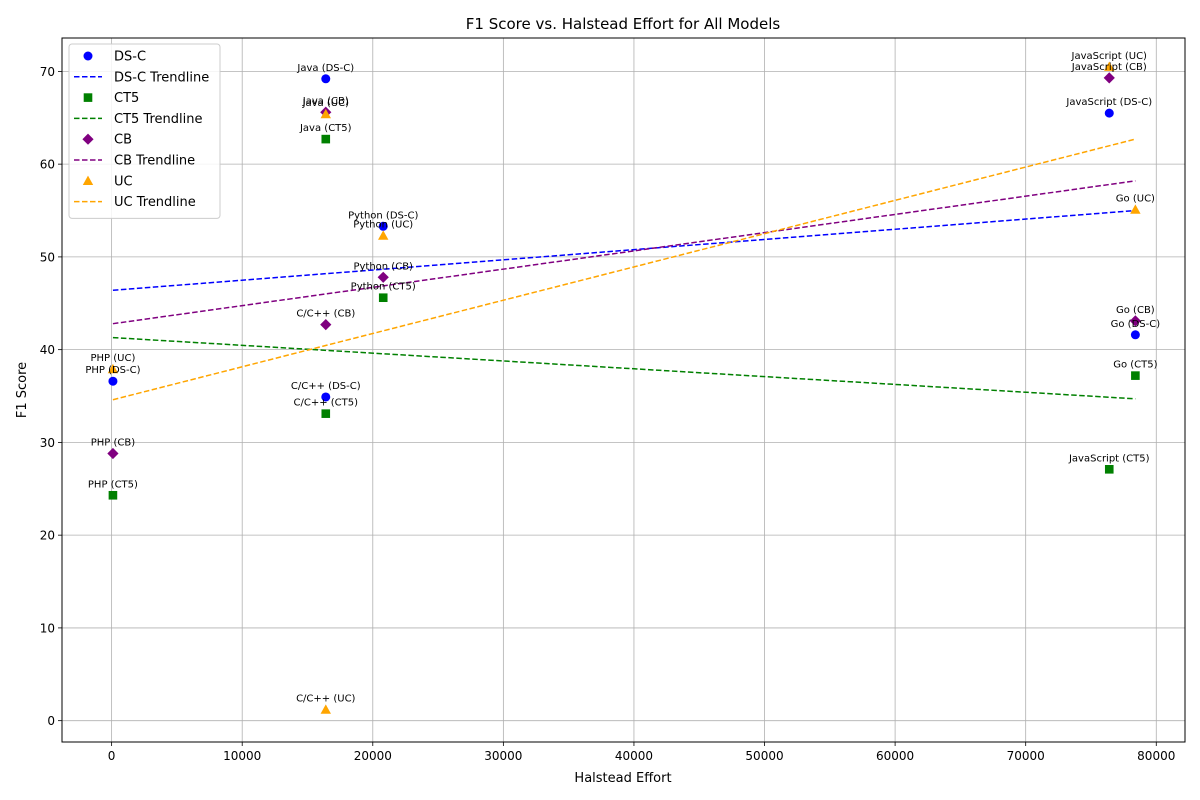  I want to click on ds-c-point-java-ds-c, so click(326, 79).